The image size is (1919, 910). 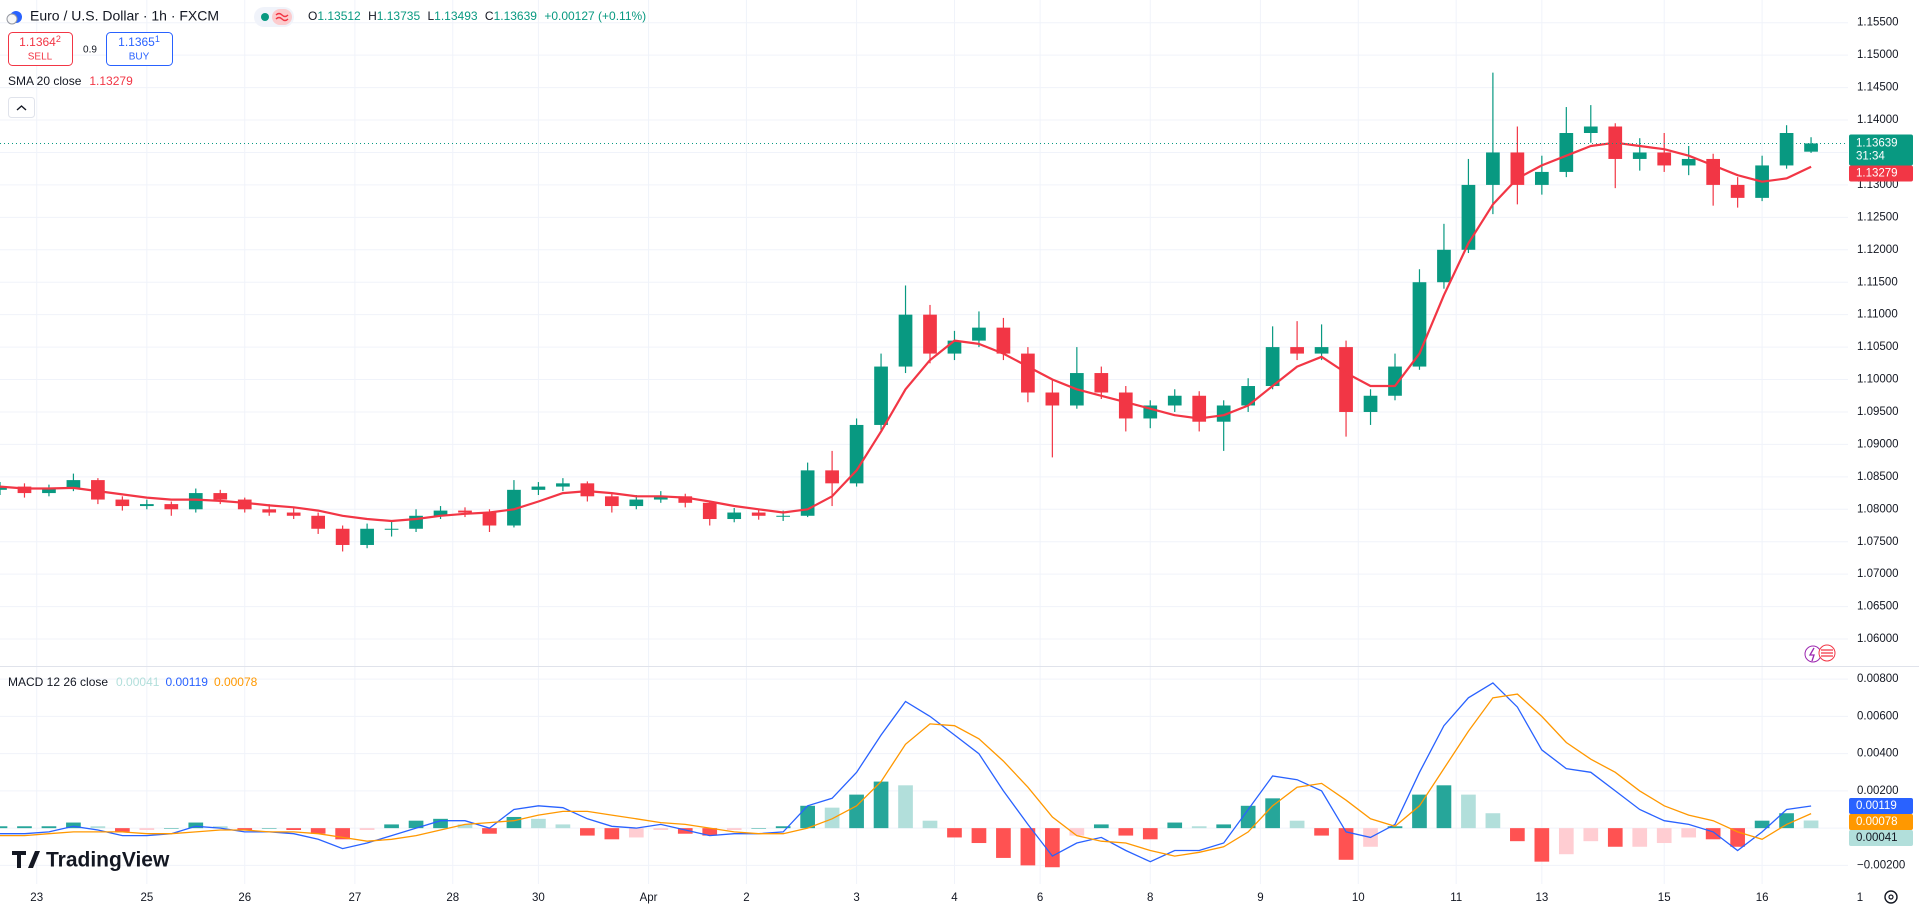 I want to click on y-tick-label: 1.14500, so click(x=1878, y=88).